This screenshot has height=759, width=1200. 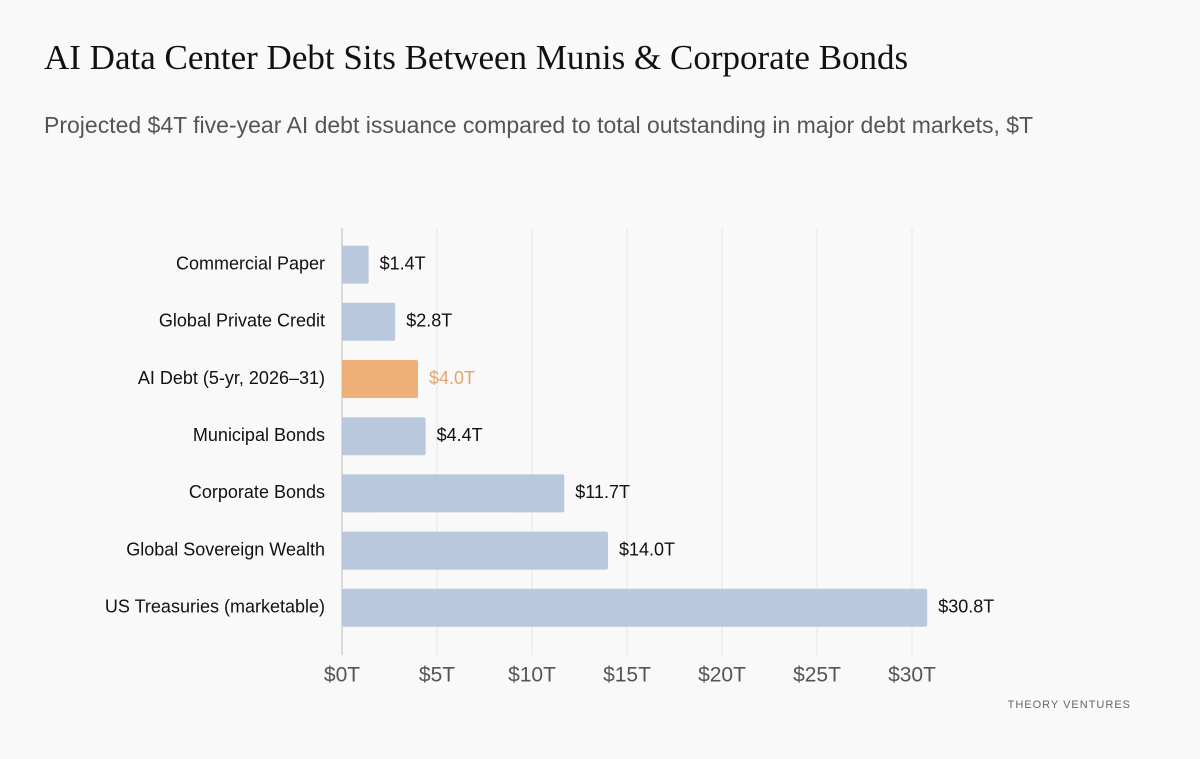 I want to click on value-label: $2.8T, so click(x=429, y=321).